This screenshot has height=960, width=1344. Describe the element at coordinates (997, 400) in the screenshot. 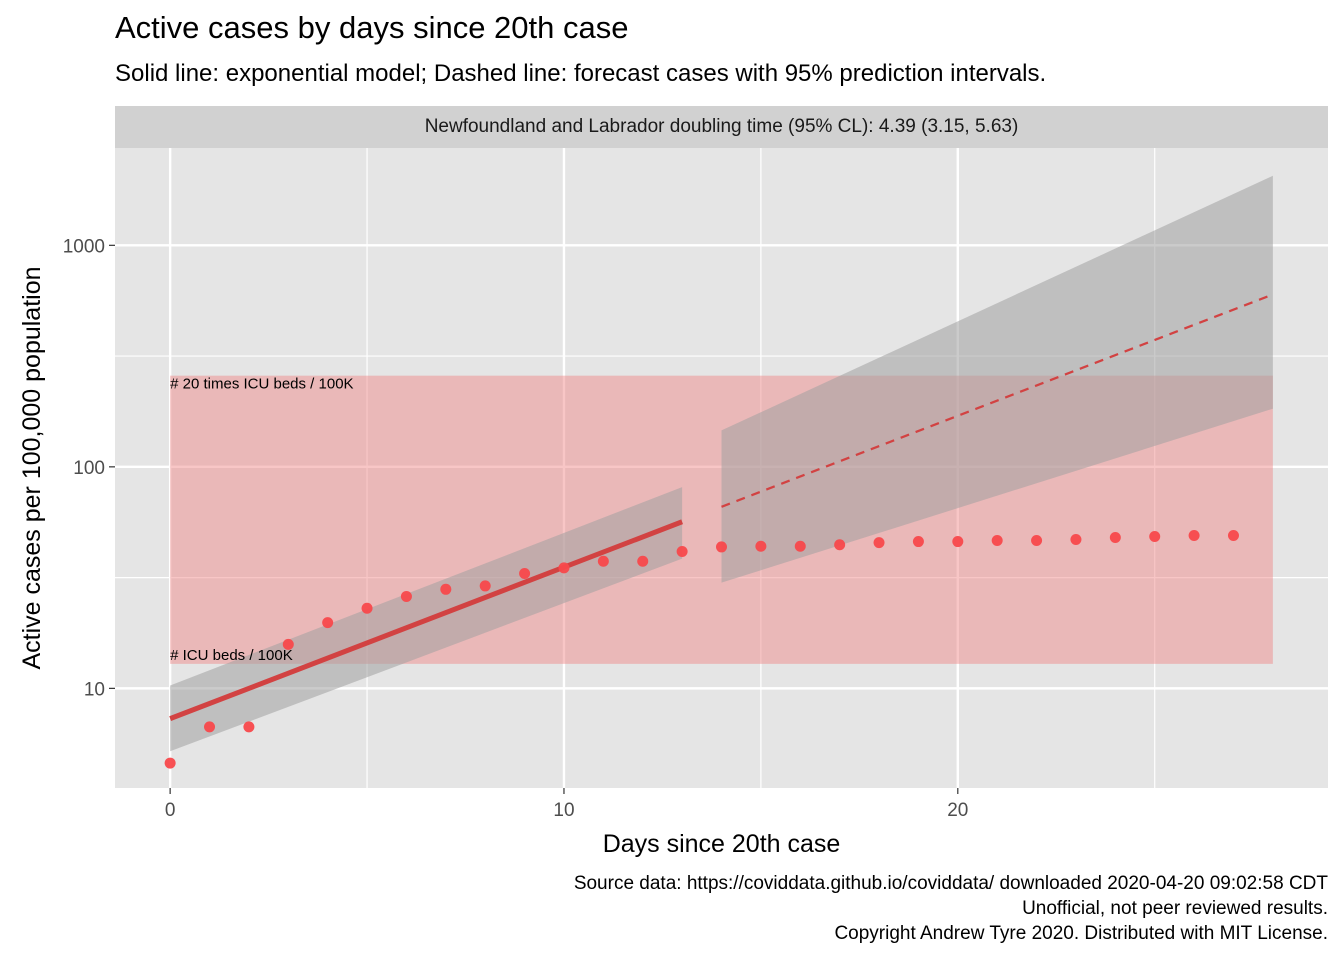

I see `forecast-line` at that location.